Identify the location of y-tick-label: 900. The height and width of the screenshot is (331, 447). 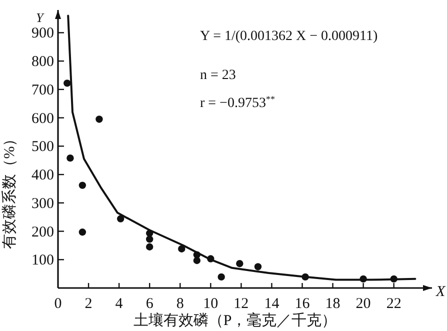
(43, 34).